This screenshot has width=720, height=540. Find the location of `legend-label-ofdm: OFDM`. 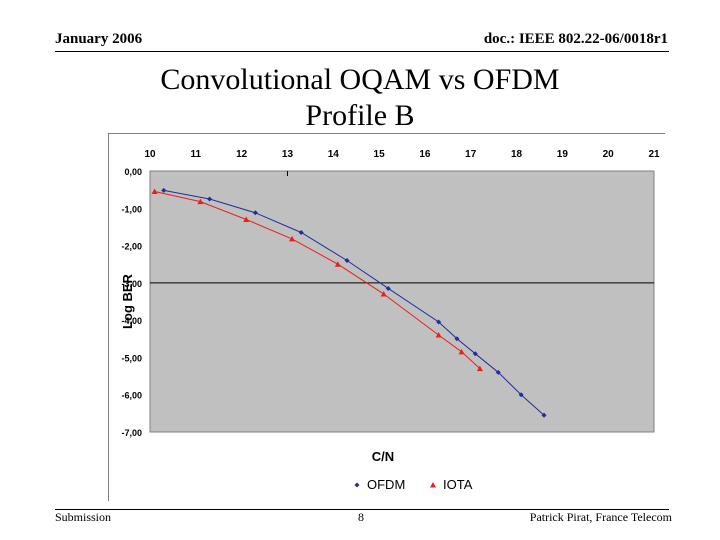

legend-label-ofdm: OFDM is located at coordinates (386, 484).